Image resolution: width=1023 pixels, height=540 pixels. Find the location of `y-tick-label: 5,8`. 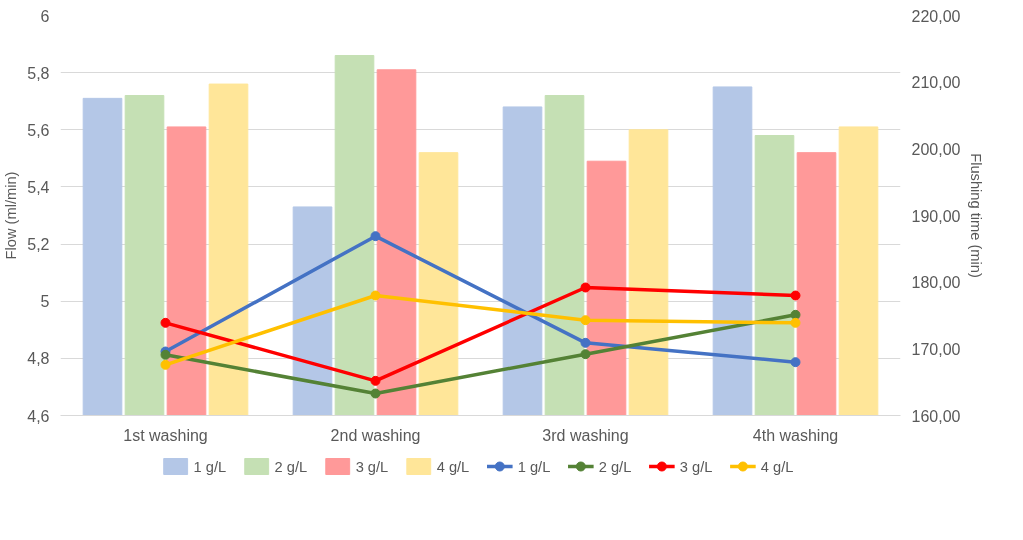

y-tick-label: 5,8 is located at coordinates (38, 73).